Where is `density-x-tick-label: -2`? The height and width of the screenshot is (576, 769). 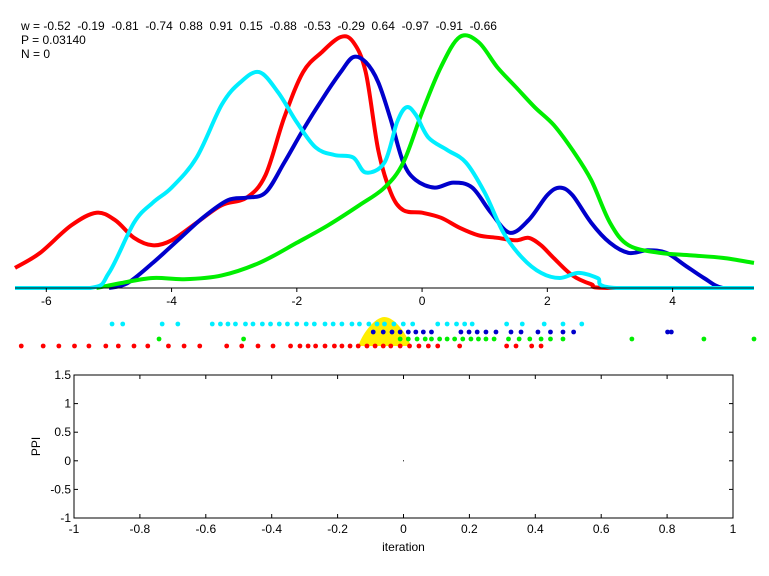 density-x-tick-label: -2 is located at coordinates (296, 301).